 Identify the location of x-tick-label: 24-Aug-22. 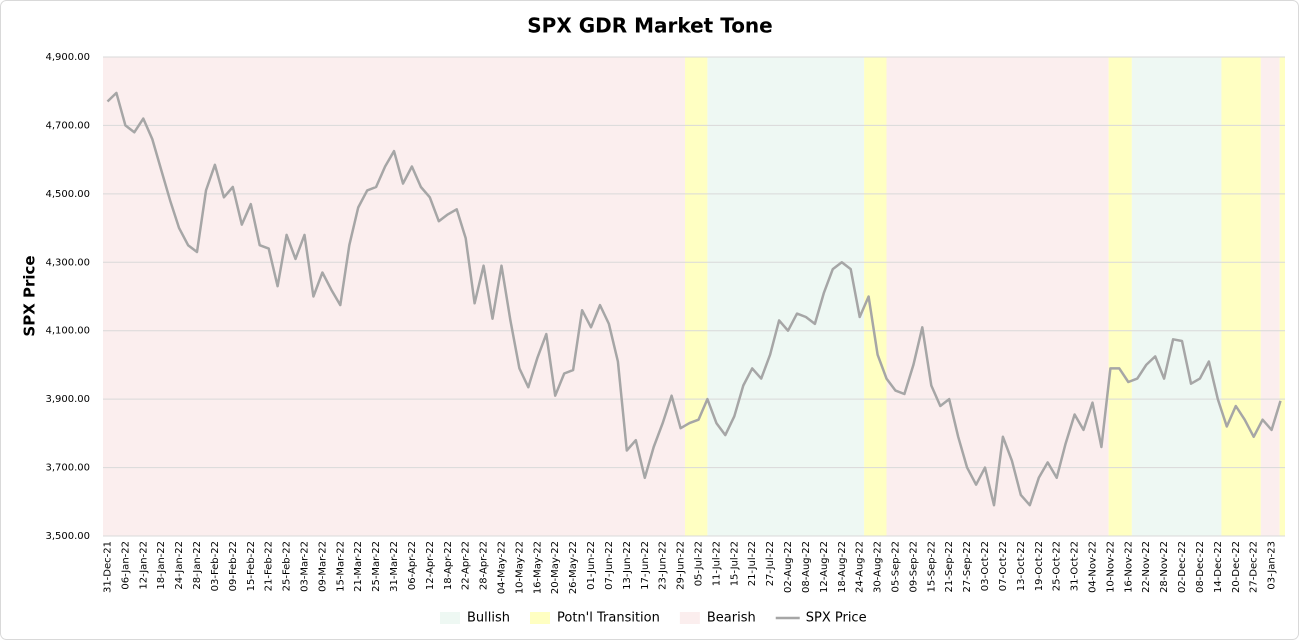
(860, 567).